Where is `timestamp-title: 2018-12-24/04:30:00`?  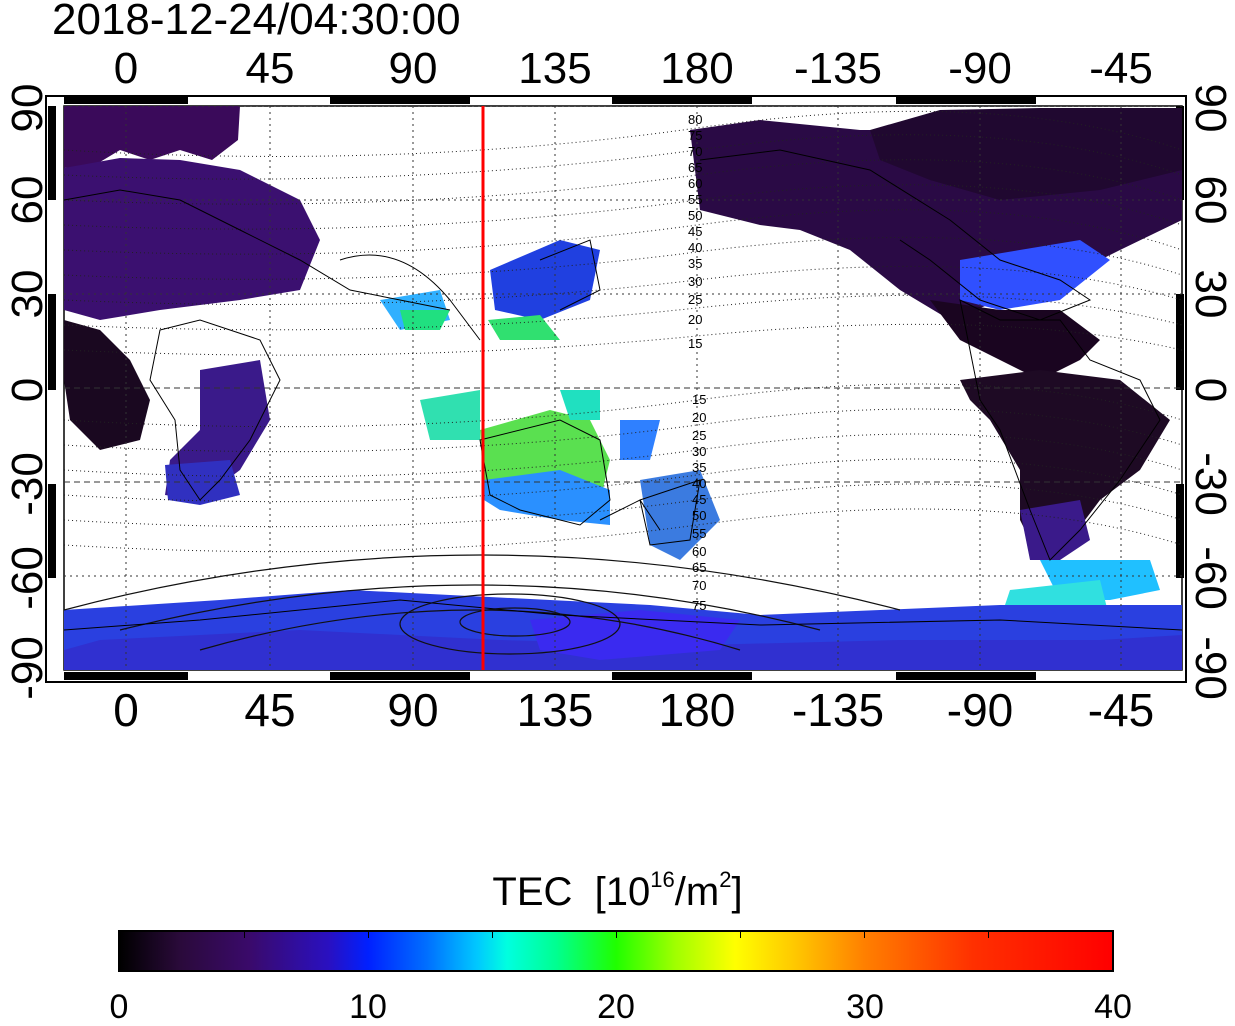 timestamp-title: 2018-12-24/04:30:00 is located at coordinates (256, 22).